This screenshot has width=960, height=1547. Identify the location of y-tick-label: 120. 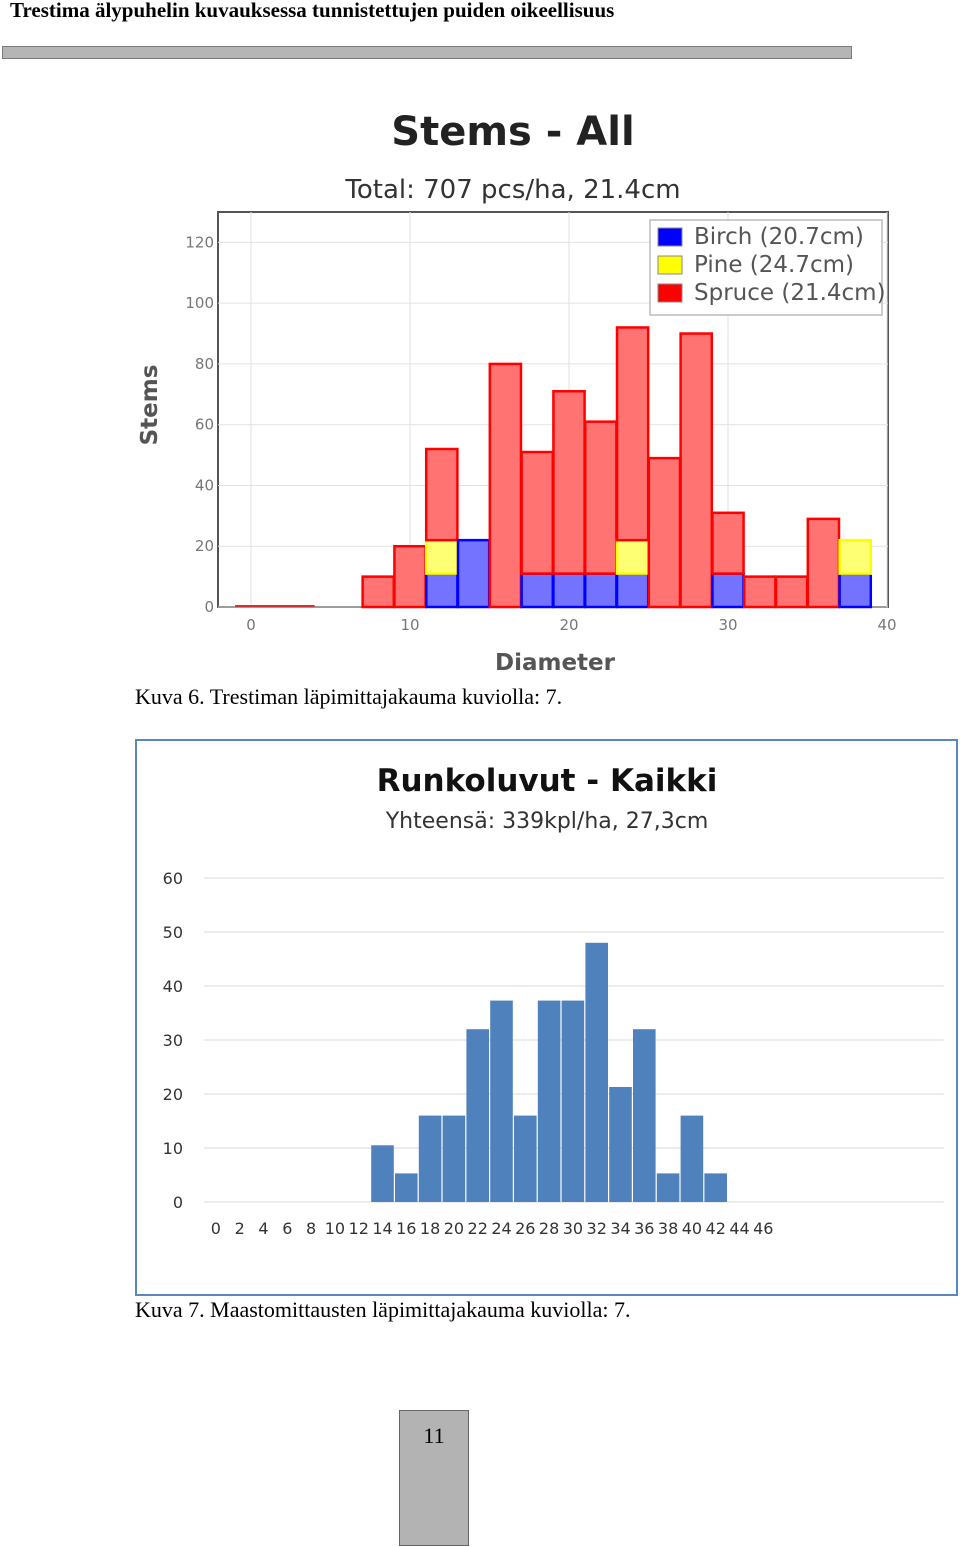
(199, 242).